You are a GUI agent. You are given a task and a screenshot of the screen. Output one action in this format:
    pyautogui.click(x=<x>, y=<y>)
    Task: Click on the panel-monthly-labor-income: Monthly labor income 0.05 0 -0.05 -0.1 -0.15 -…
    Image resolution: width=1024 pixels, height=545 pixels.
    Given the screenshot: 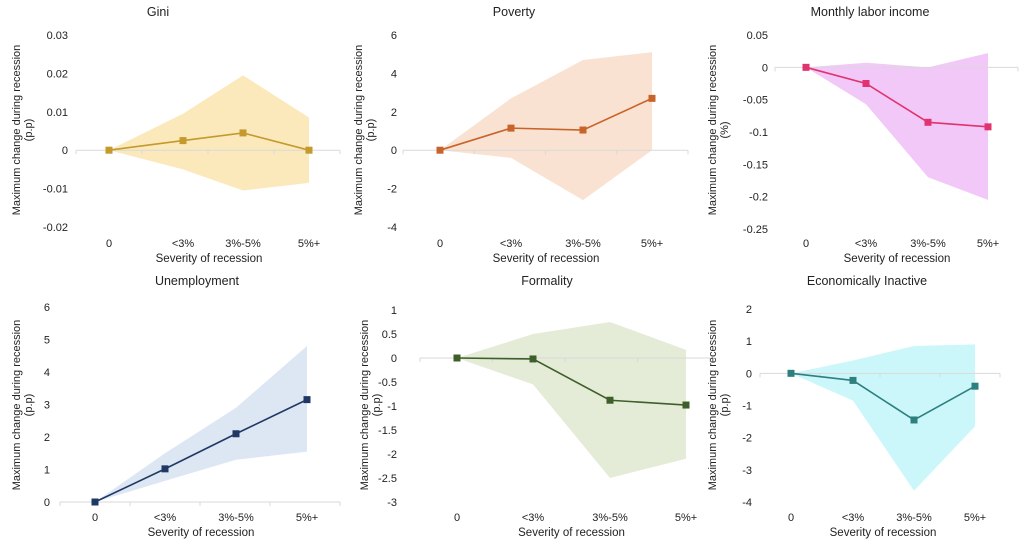 What is the action you would take?
    pyautogui.click(x=863, y=135)
    